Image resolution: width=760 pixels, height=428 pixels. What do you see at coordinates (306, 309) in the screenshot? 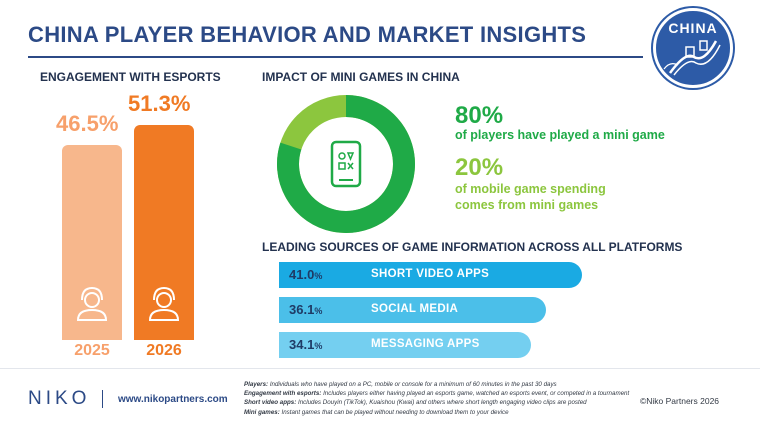
I see `source-value: 36.1%` at bounding box center [306, 309].